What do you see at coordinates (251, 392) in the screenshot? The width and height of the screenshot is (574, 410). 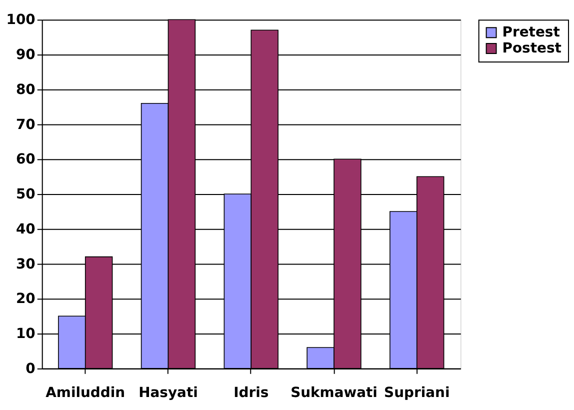 I see `x-tick-label: Idris` at bounding box center [251, 392].